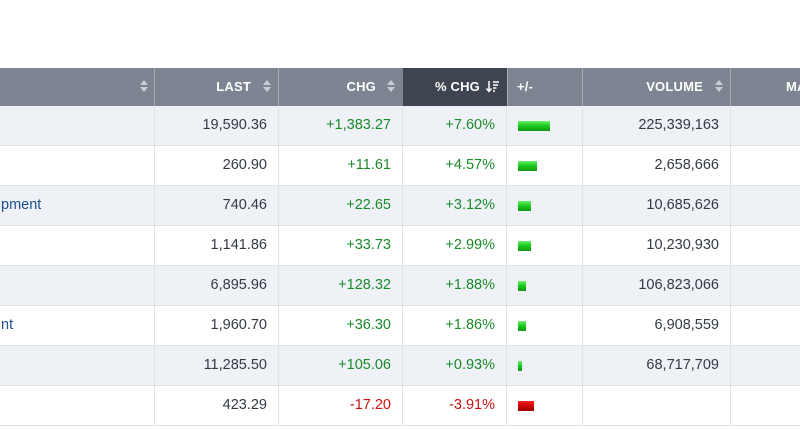  I want to click on percent-change-cell: +3.12%, so click(455, 205).